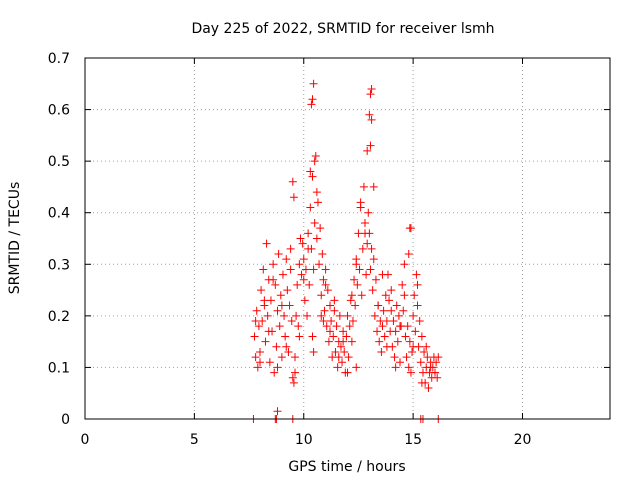 The height and width of the screenshot is (480, 640). I want to click on x-tick-label: 20, so click(523, 440).